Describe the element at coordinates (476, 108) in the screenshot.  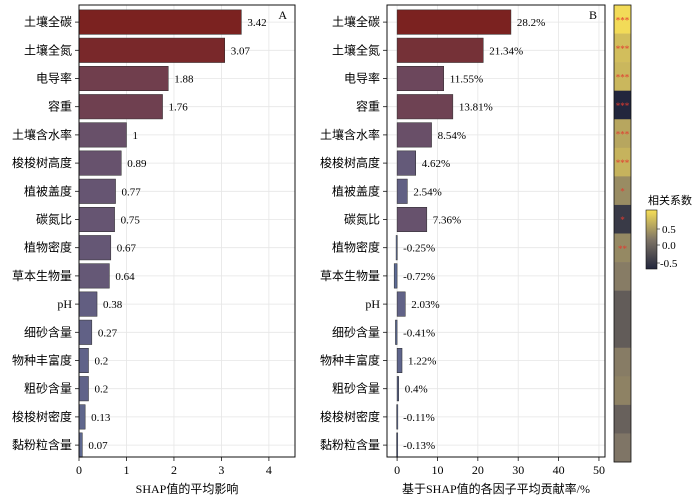
I see `data-label: 13.81%` at that location.